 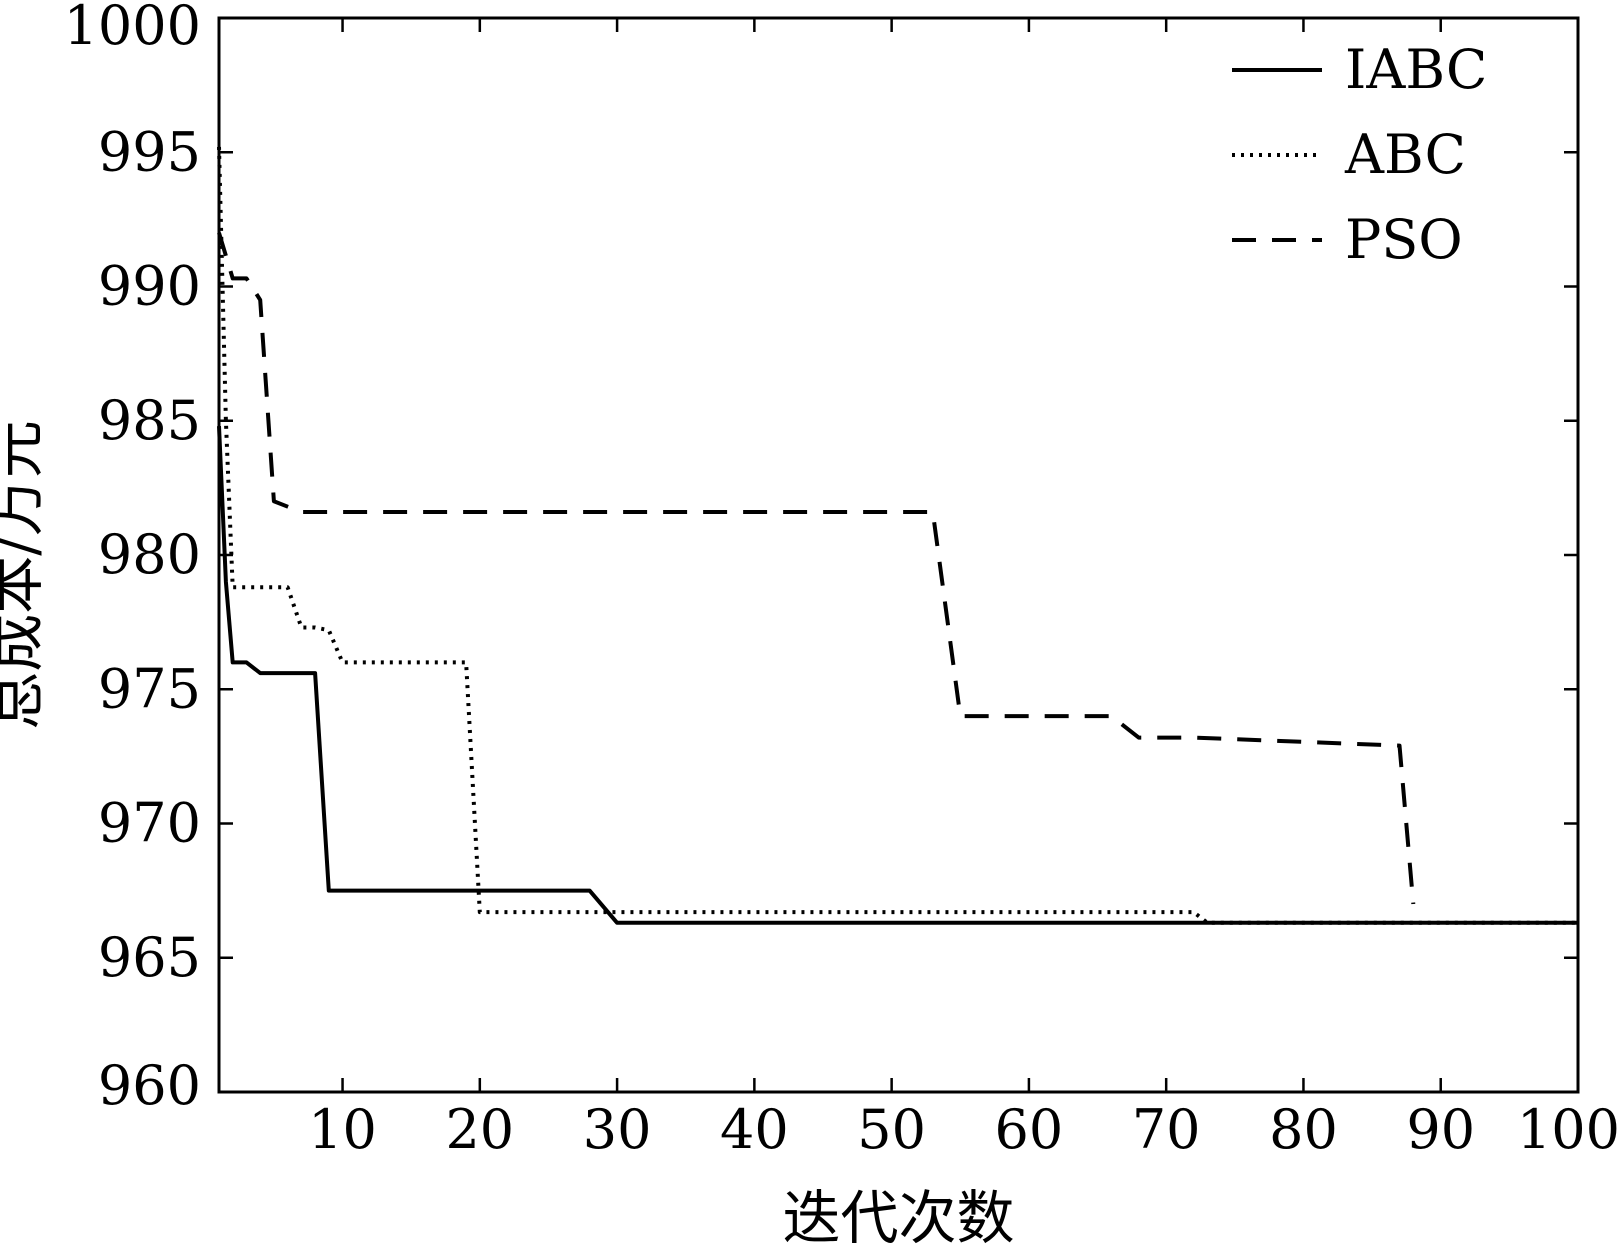 I want to click on y-tick-label: 960, so click(x=149, y=1085).